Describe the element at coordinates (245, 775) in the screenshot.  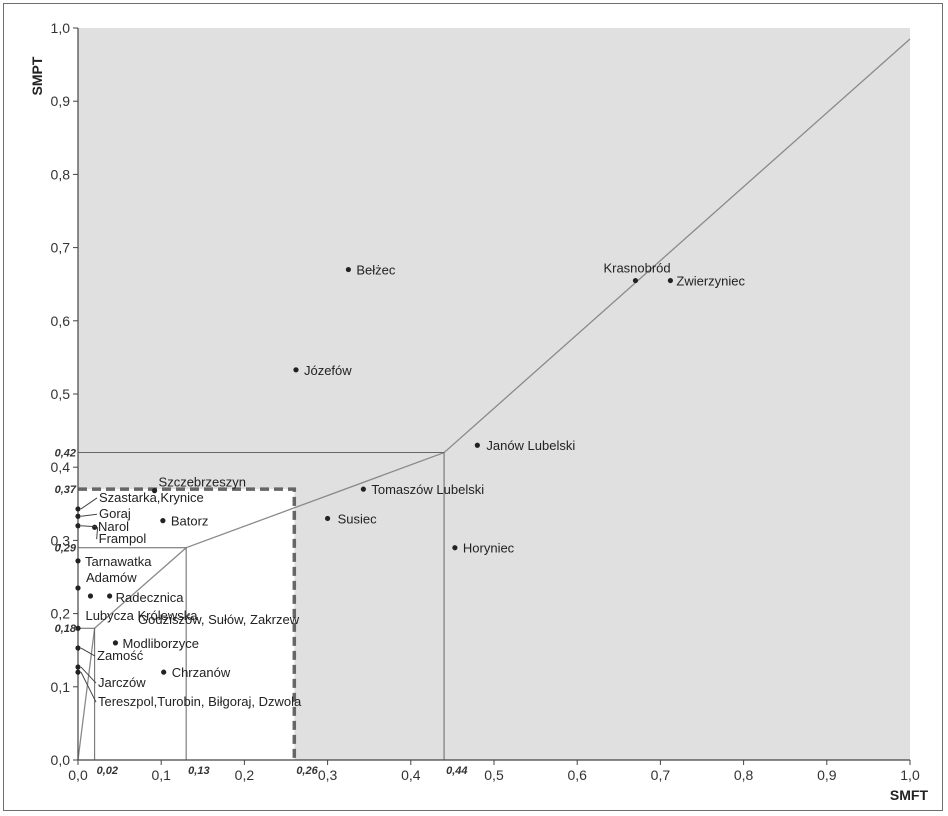
I see `x-tick-label: 0,2` at that location.